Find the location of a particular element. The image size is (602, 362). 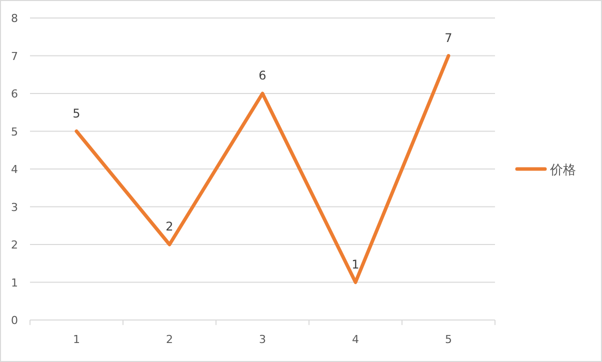

y-tick-label: 1 is located at coordinates (14, 283).